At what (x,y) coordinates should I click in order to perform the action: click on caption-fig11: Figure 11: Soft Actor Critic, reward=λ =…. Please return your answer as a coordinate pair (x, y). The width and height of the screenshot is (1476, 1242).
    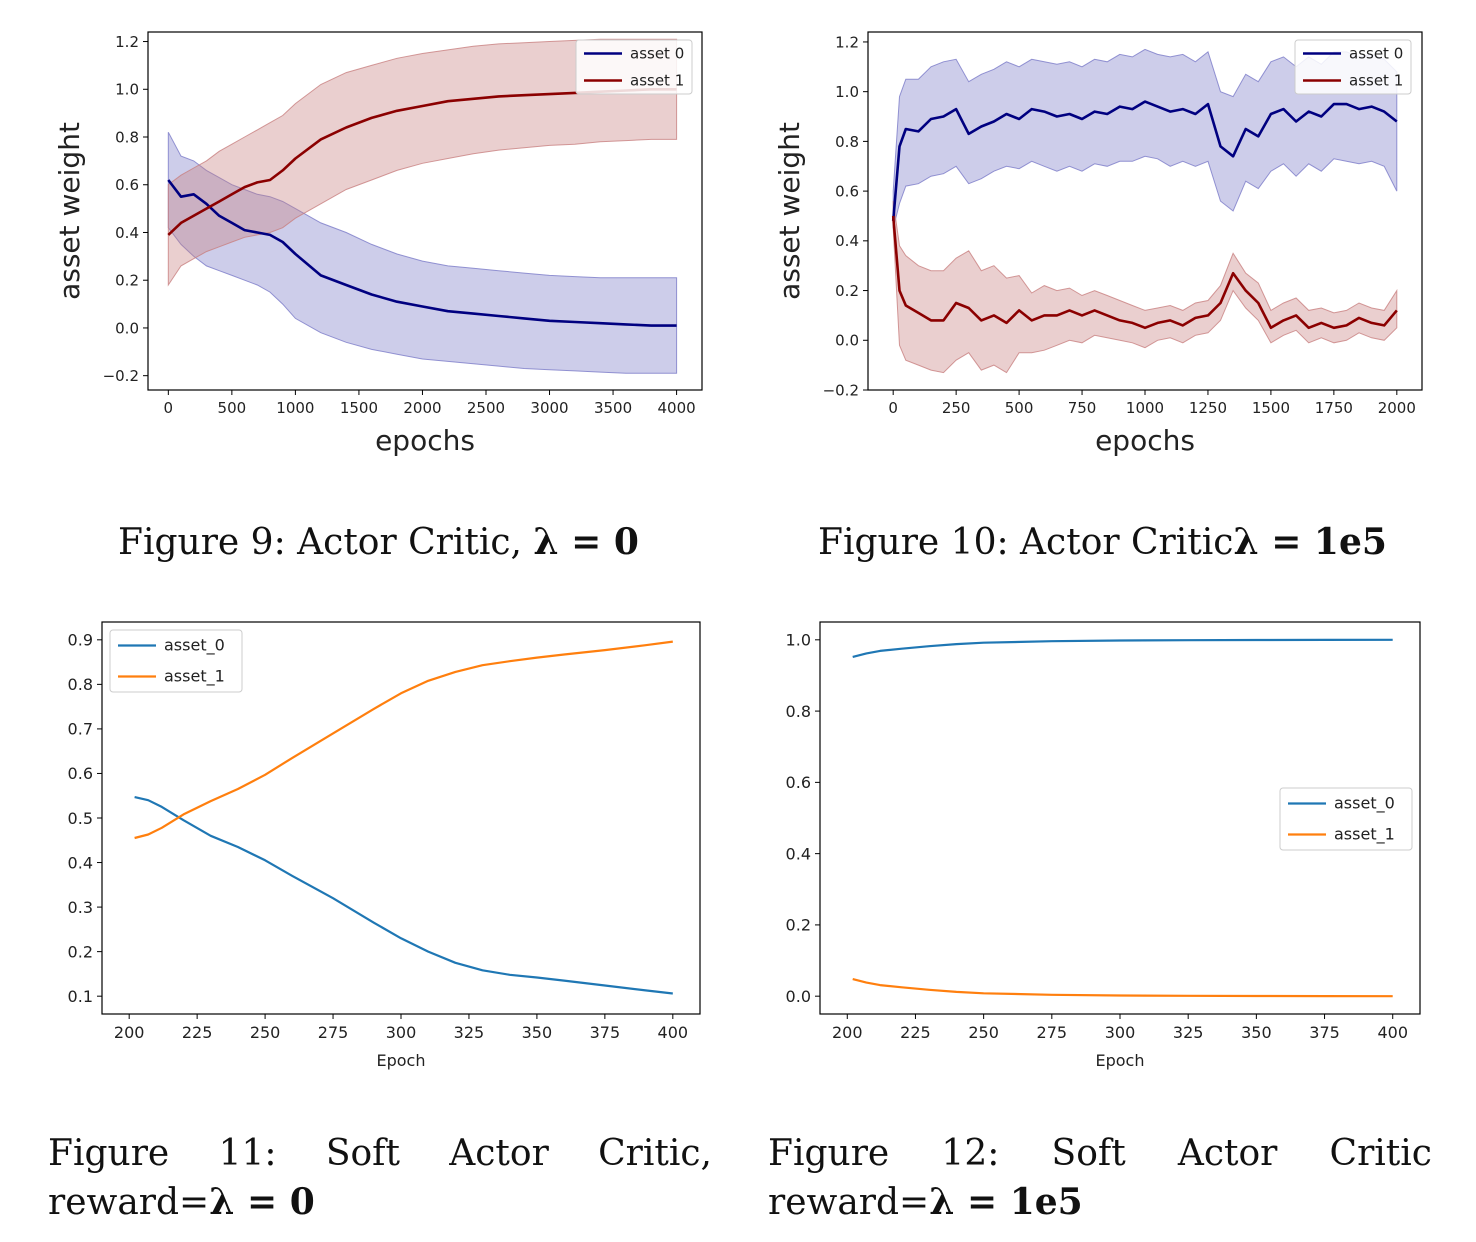
    Looking at the image, I should click on (380, 1178).